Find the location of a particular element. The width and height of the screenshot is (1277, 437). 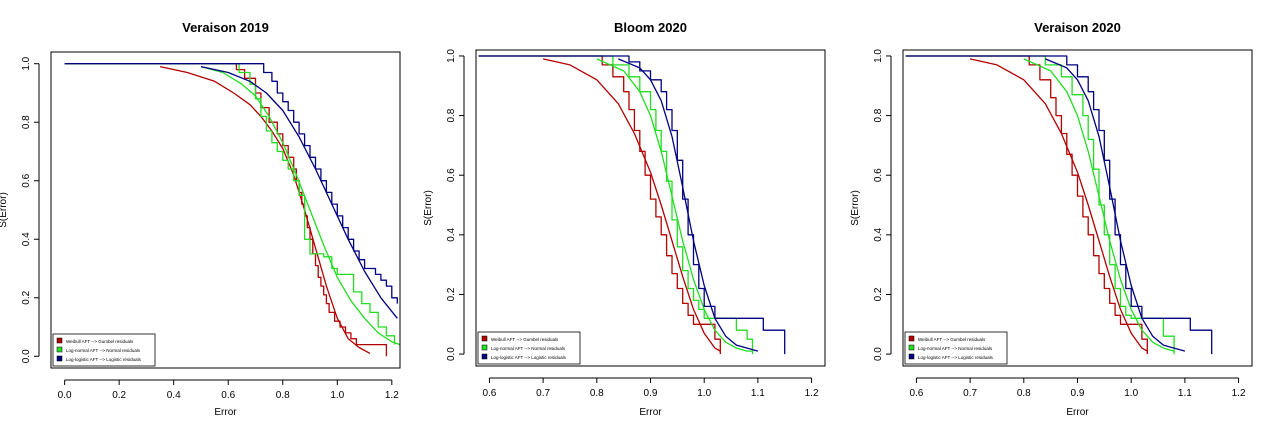

series-line-loglogistic-step is located at coordinates (231, 183).